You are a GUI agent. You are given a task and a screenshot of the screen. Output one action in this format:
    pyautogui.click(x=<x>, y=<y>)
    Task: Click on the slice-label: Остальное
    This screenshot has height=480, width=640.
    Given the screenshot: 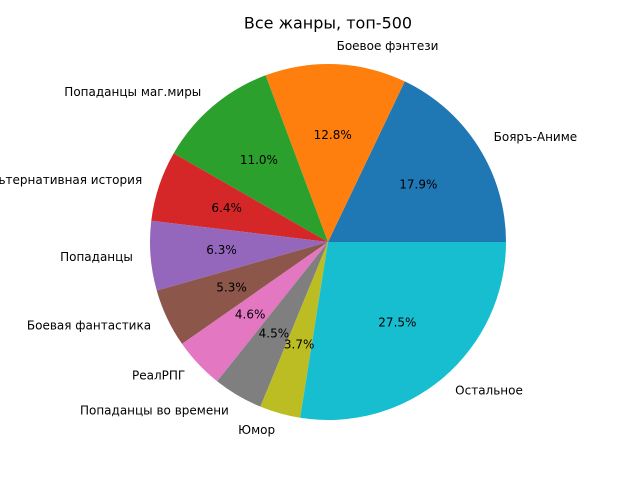 What is the action you would take?
    pyautogui.click(x=489, y=390)
    